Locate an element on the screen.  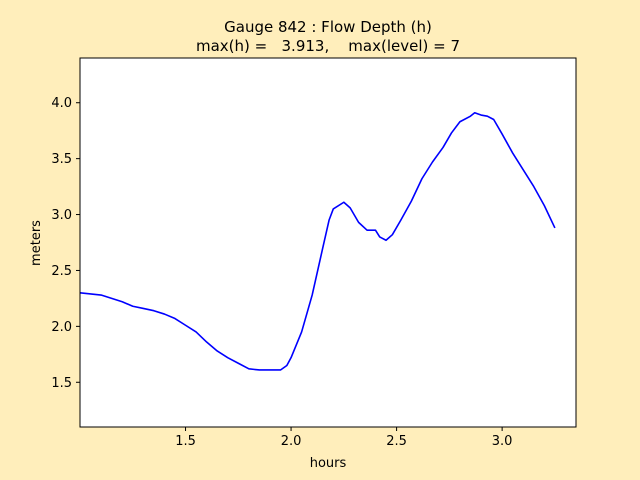
y-tick-label: 2.5 is located at coordinates (61, 271).